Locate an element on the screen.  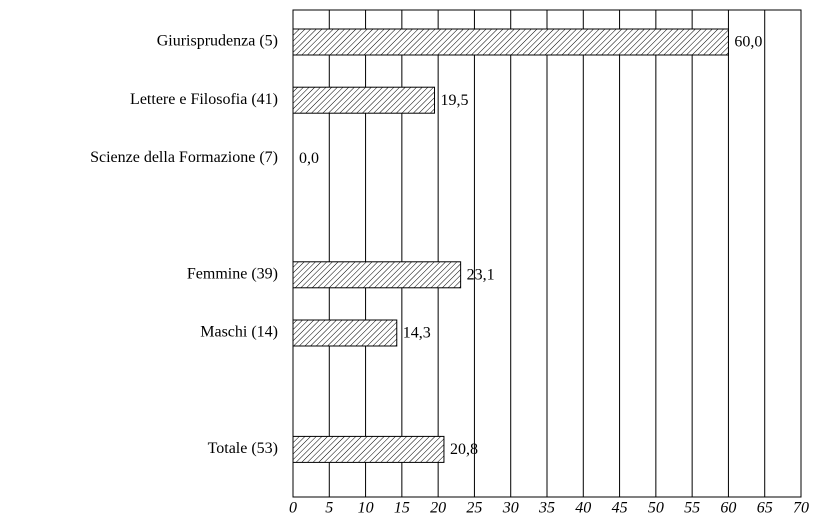
y-tick-label: Maschi (14) is located at coordinates (239, 332).